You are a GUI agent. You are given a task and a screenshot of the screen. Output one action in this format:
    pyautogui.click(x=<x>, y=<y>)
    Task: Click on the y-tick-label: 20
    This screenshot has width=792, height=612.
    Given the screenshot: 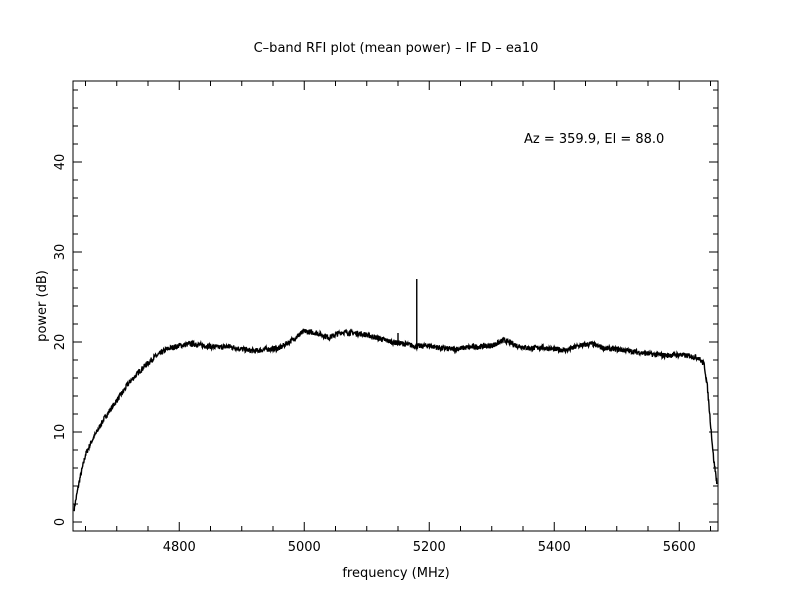 What is the action you would take?
    pyautogui.click(x=60, y=342)
    